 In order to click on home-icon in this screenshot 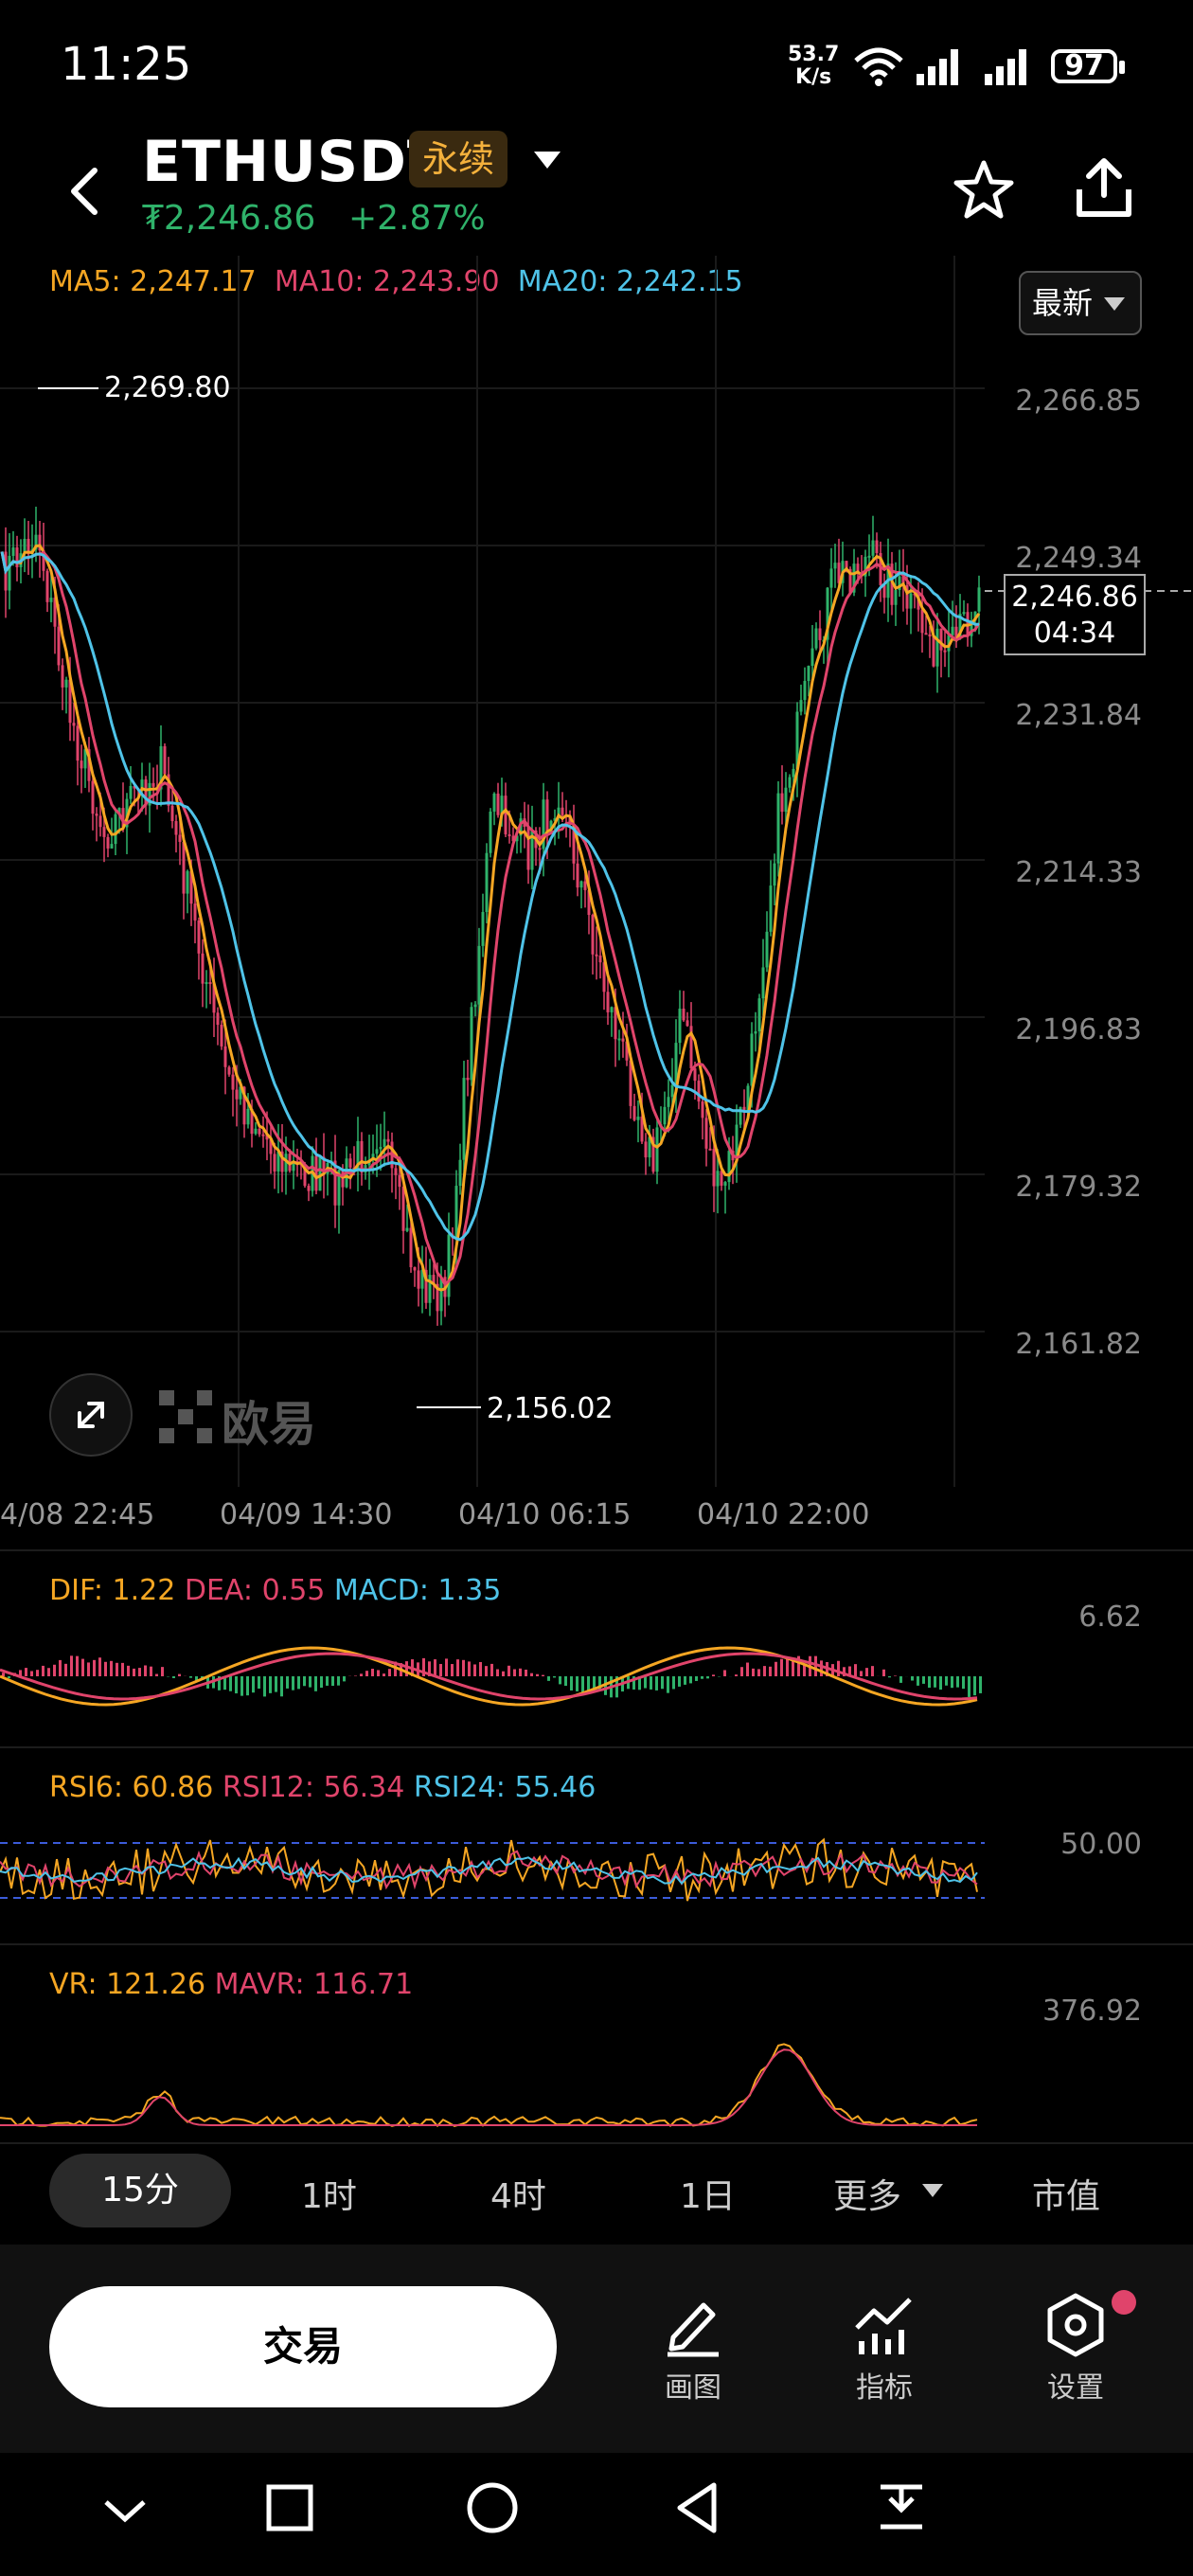, I will do `click(492, 2507)`.